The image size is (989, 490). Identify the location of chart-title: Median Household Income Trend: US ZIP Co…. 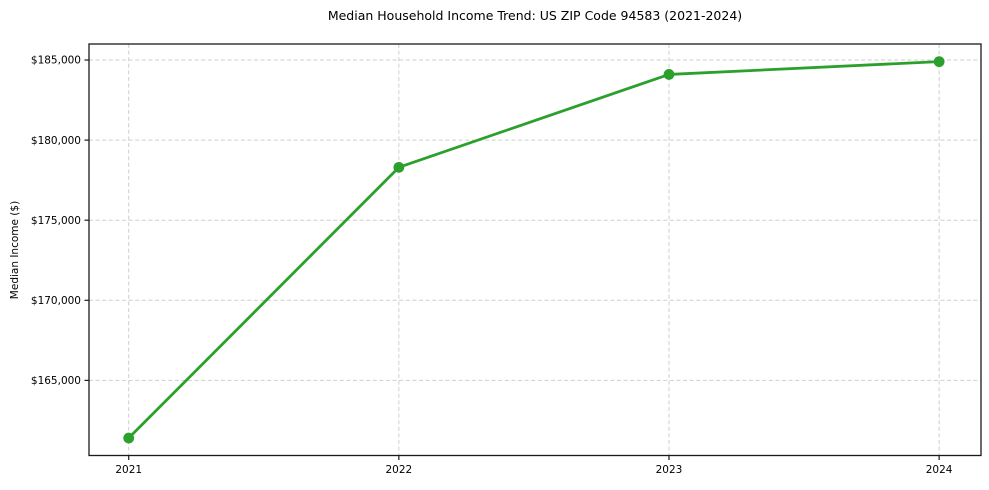
(535, 15).